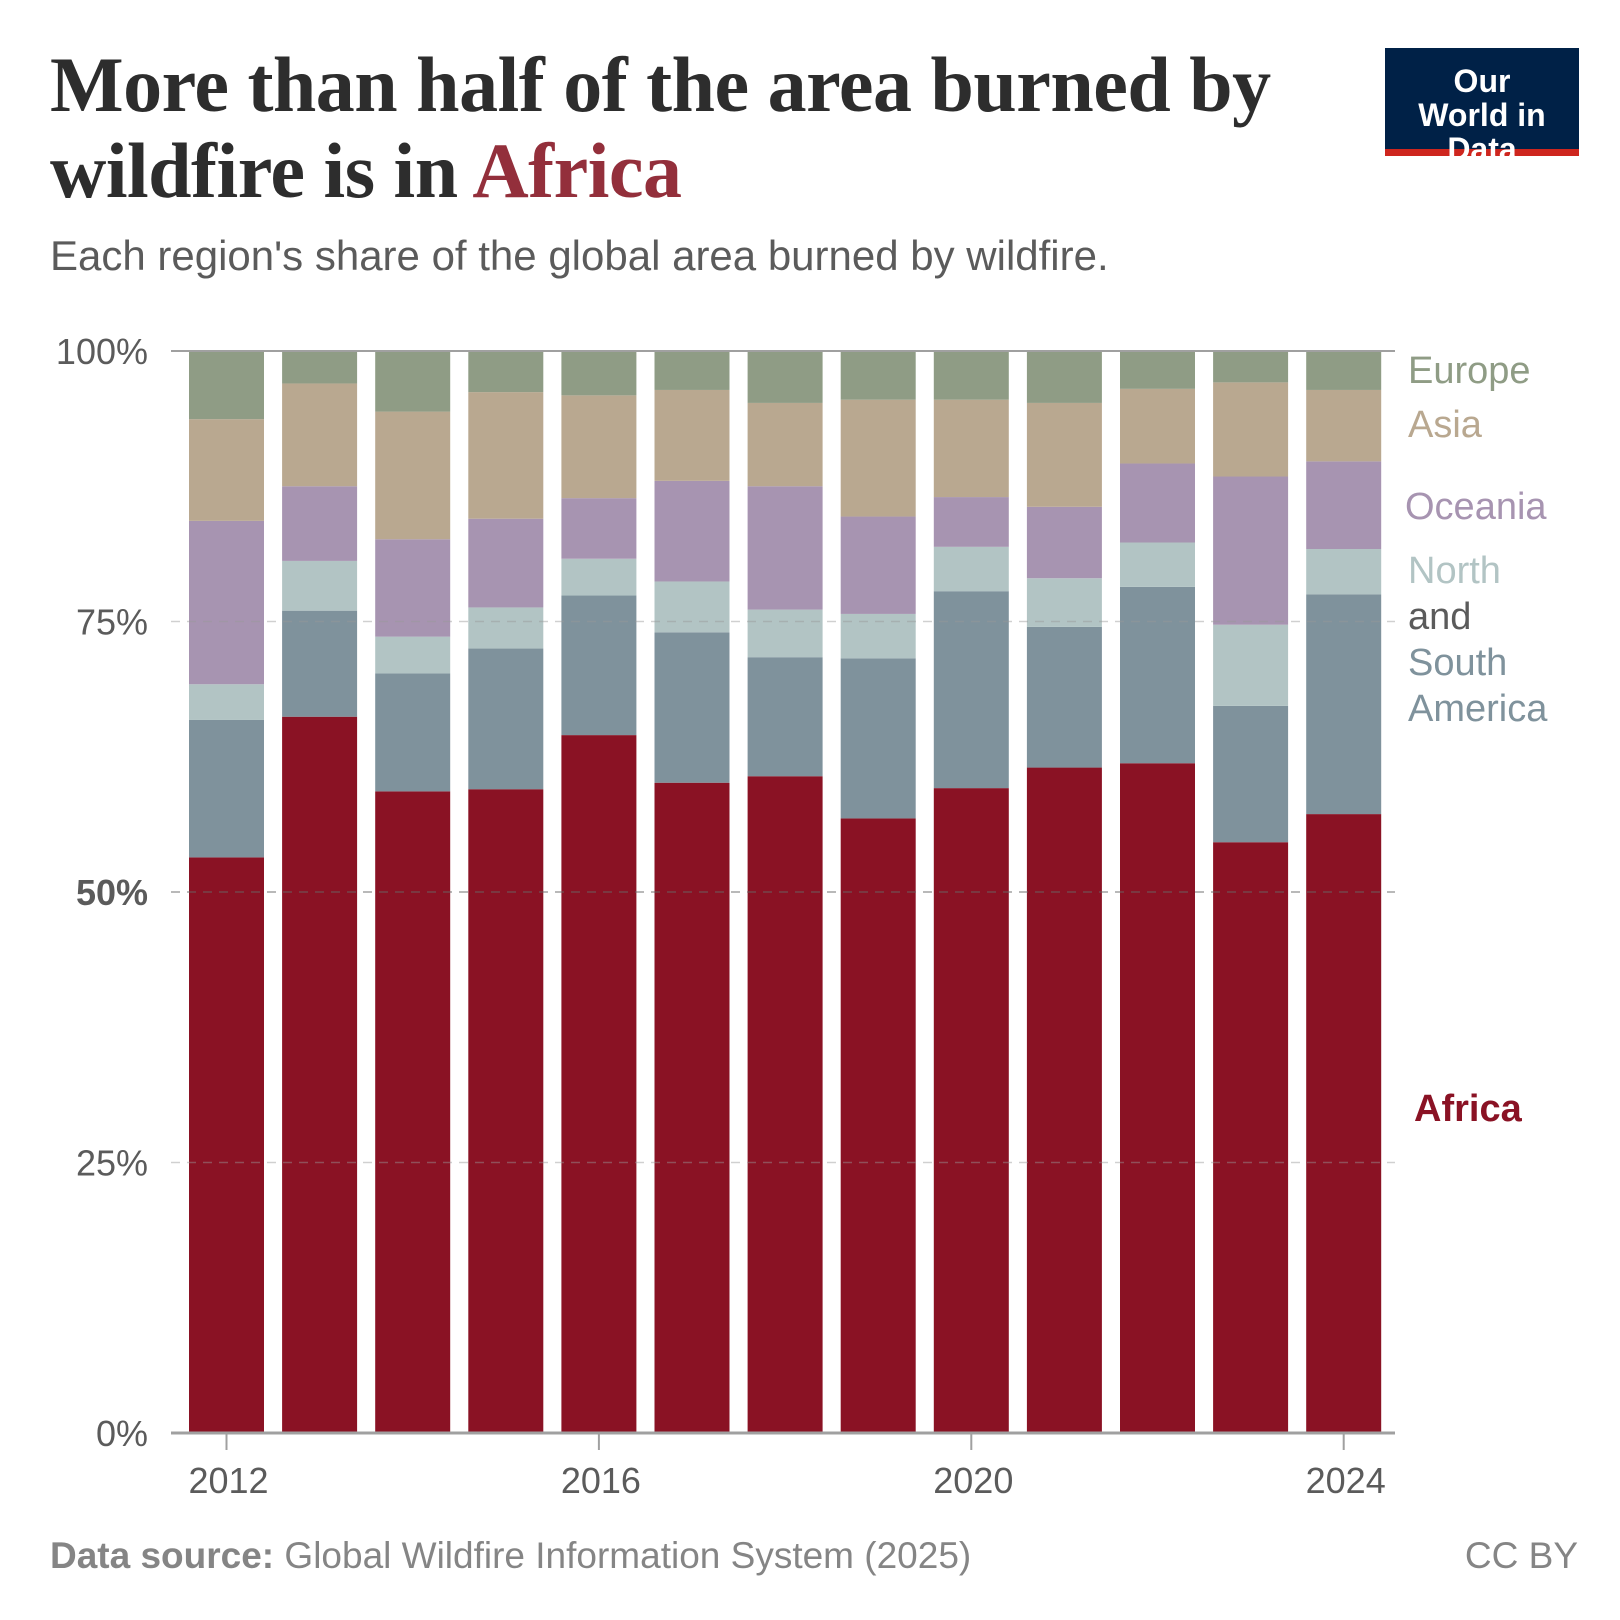 The image size is (1620, 1620). Describe the element at coordinates (1251, 1137) in the screenshot. I see `bar-africa-2023` at that location.